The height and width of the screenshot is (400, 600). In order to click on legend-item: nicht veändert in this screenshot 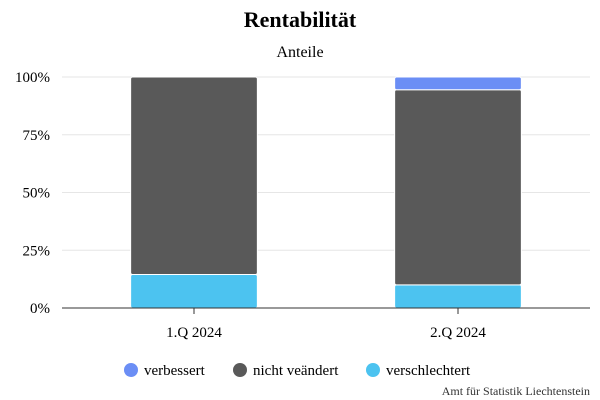, I will do `click(286, 371)`.